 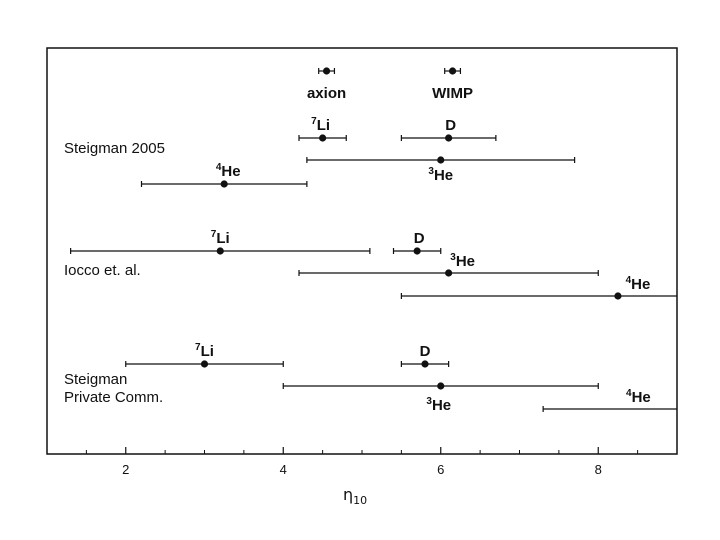 I want to click on group-label-steigman-private-line1: Steigman, so click(x=95, y=379).